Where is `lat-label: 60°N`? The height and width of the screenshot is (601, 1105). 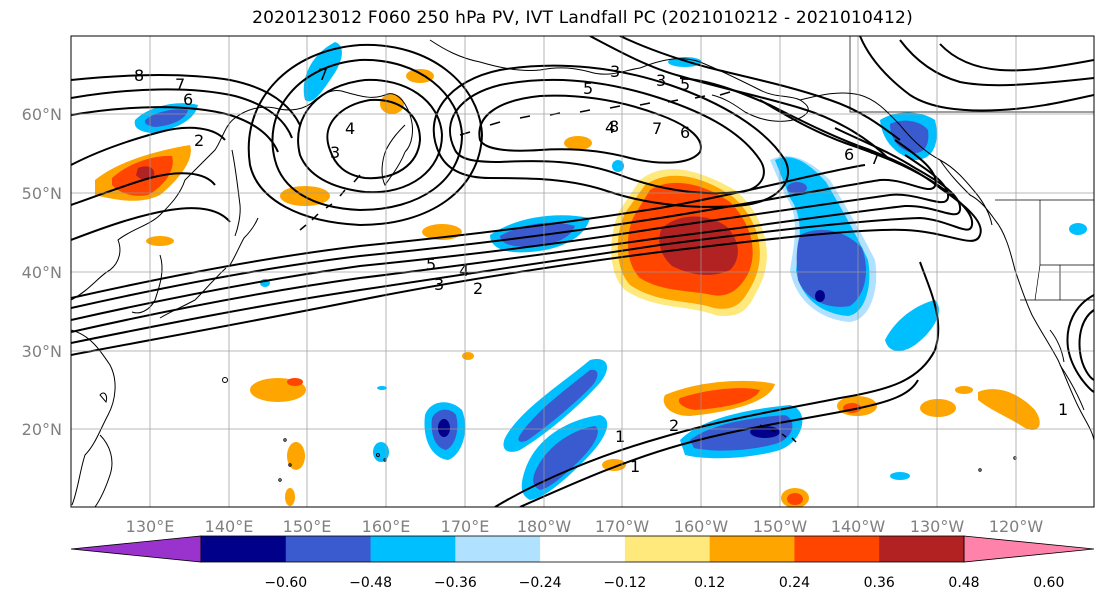
lat-label: 60°N is located at coordinates (42, 114).